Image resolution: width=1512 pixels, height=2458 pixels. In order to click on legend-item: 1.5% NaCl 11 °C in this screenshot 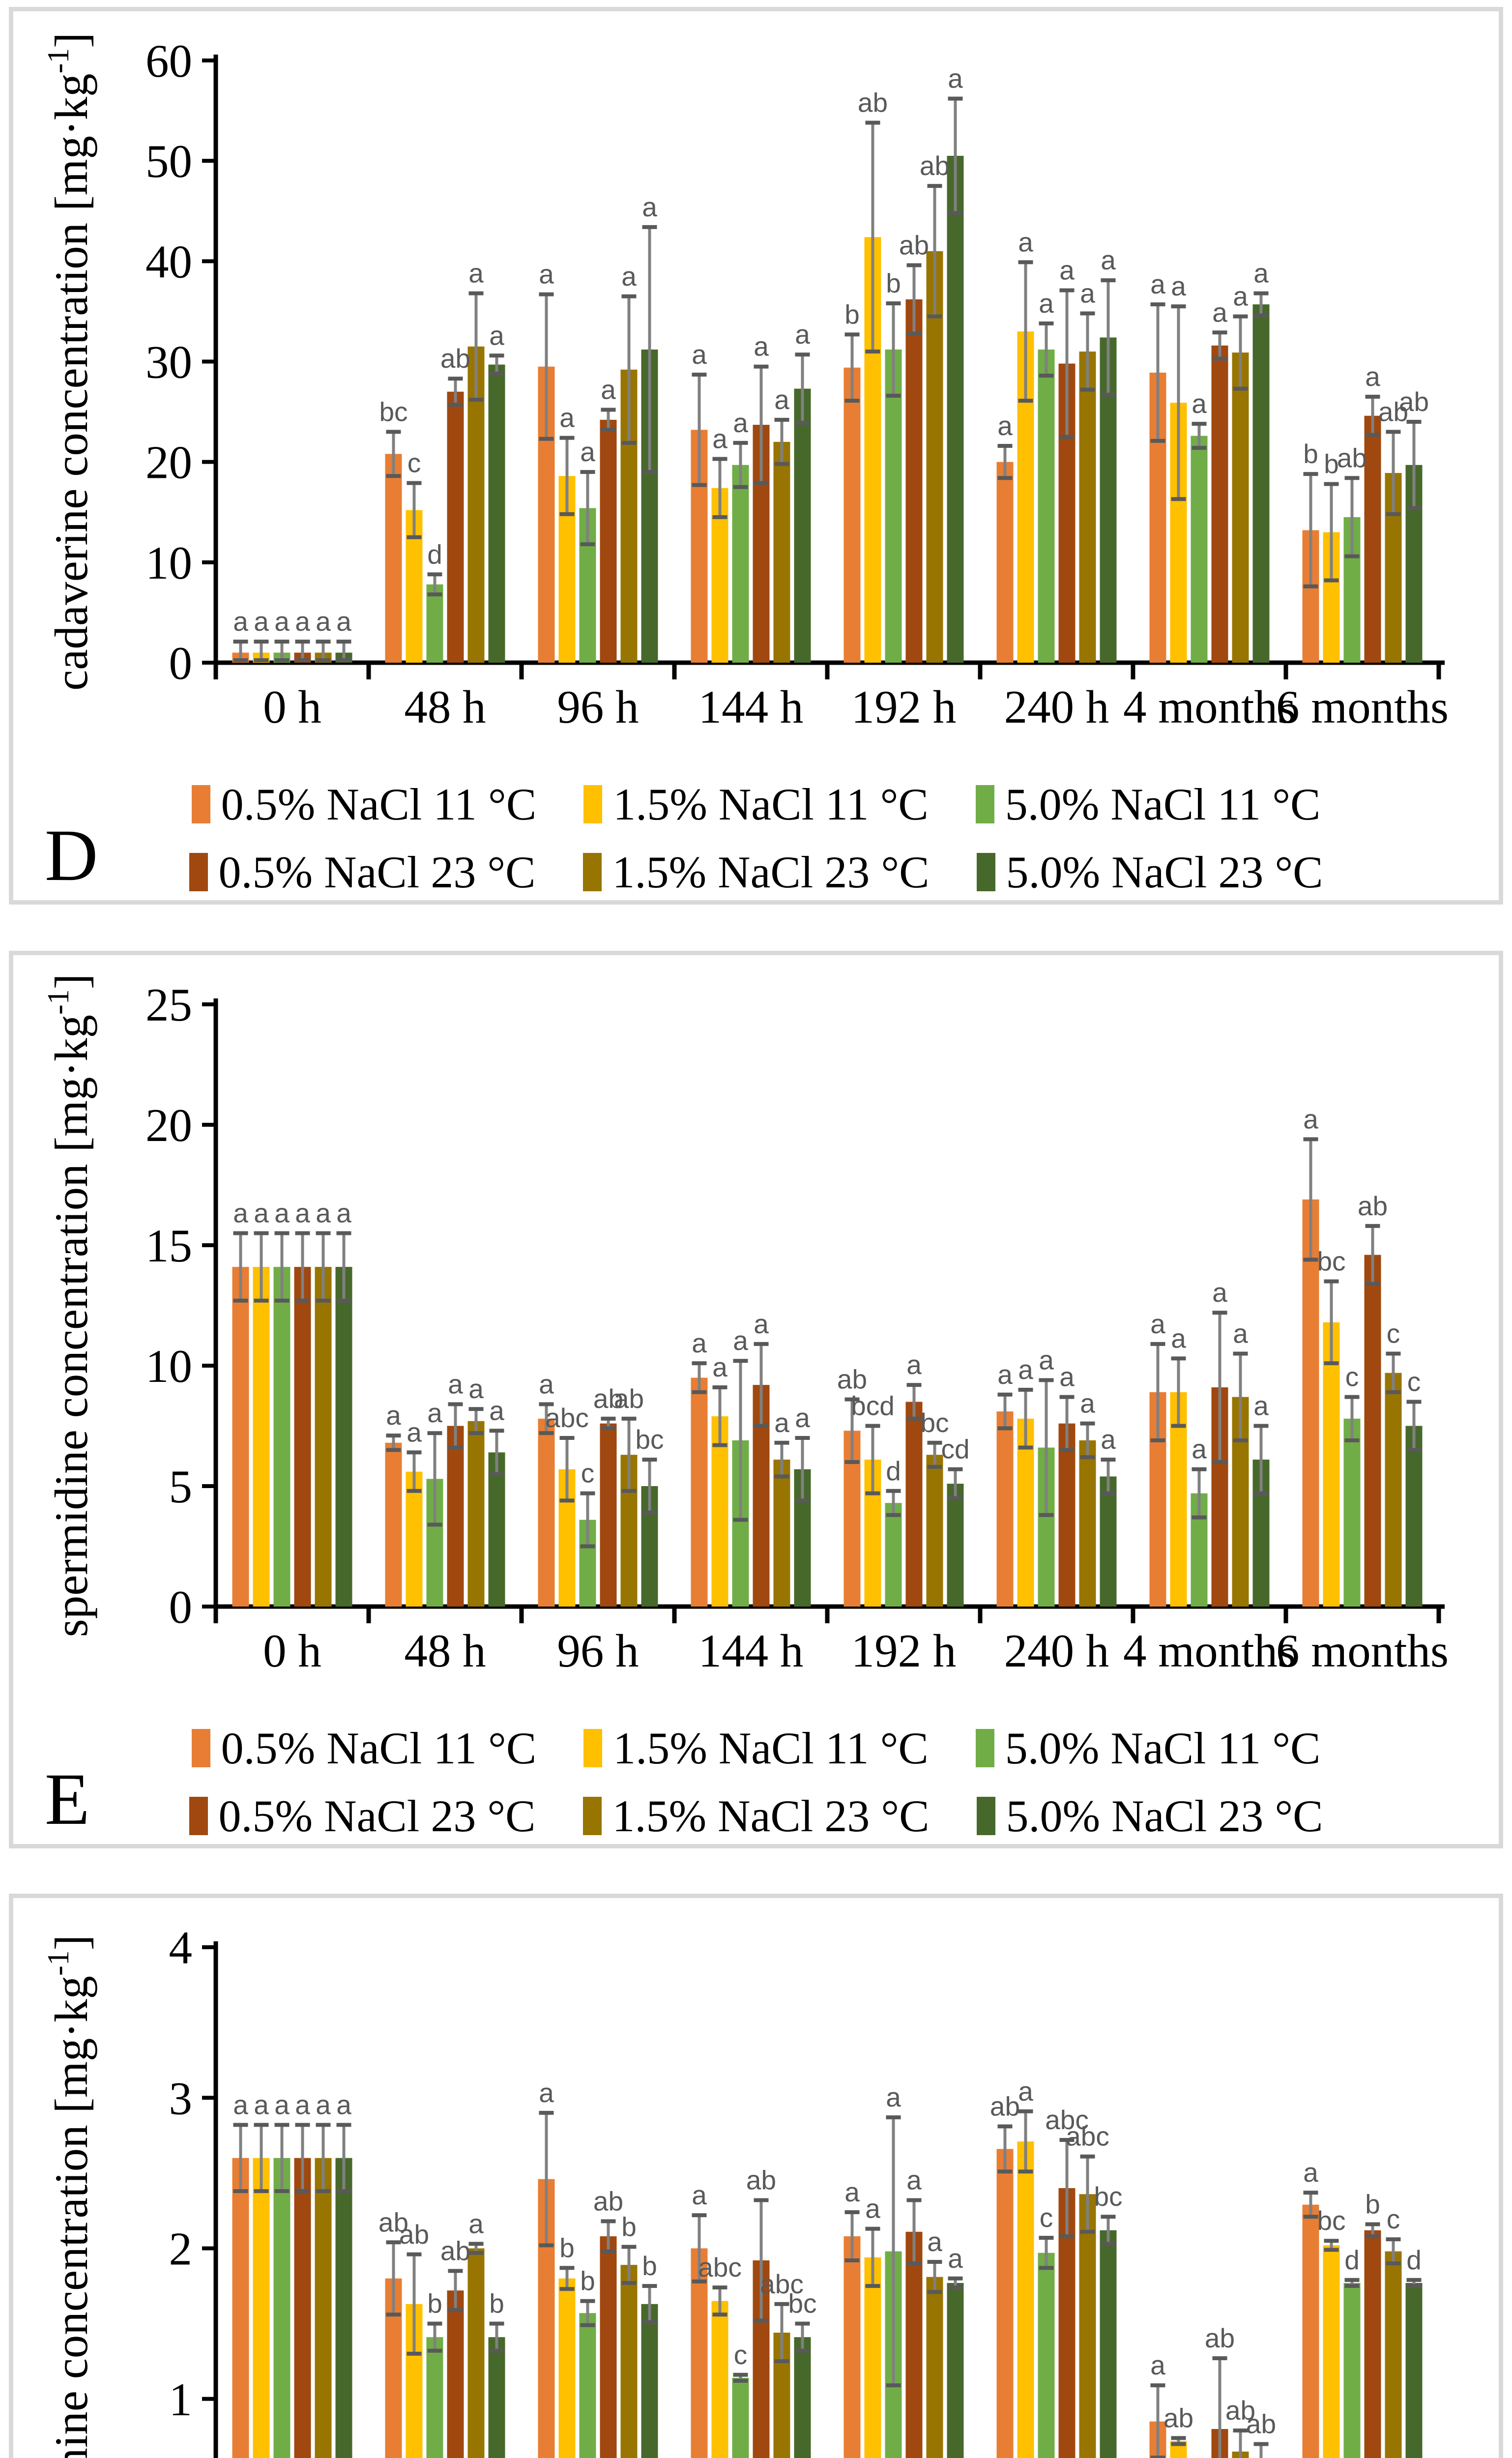, I will do `click(756, 804)`.